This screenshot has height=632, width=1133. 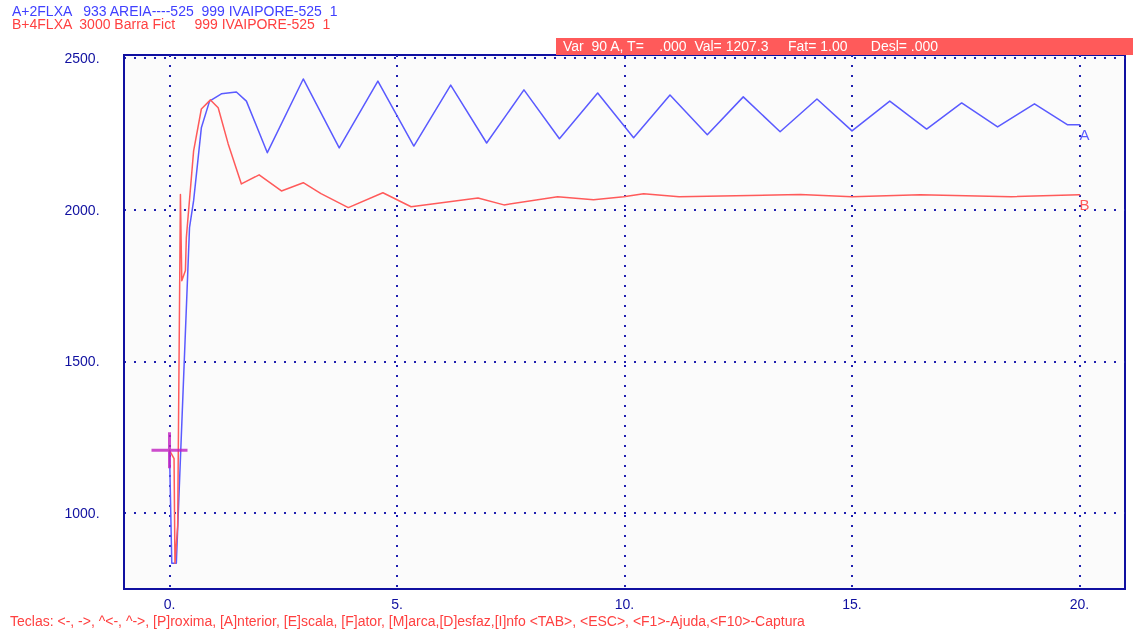 What do you see at coordinates (1079, 604) in the screenshot?
I see `x-tick-label: 20.` at bounding box center [1079, 604].